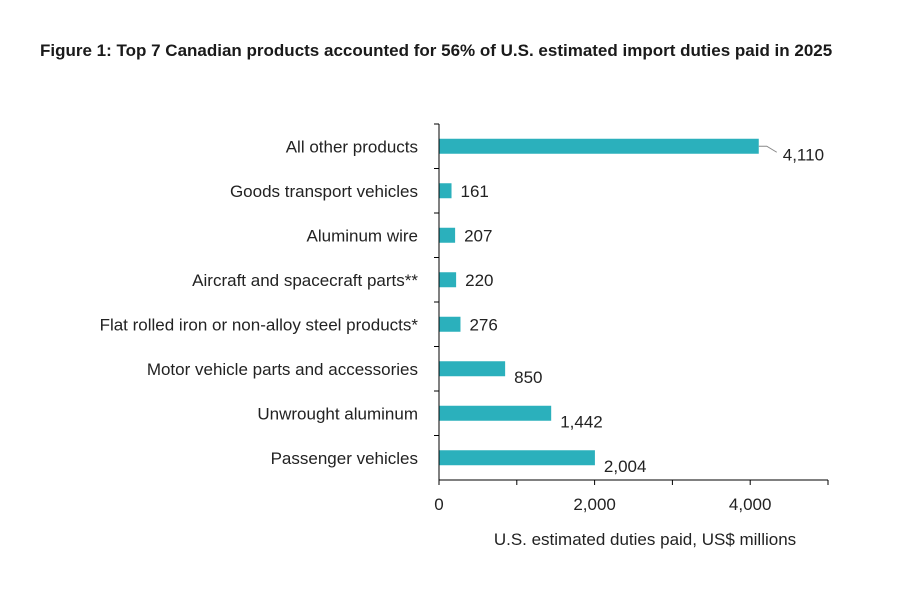 The width and height of the screenshot is (920, 600). I want to click on value-label-7: 2,004, so click(625, 466).